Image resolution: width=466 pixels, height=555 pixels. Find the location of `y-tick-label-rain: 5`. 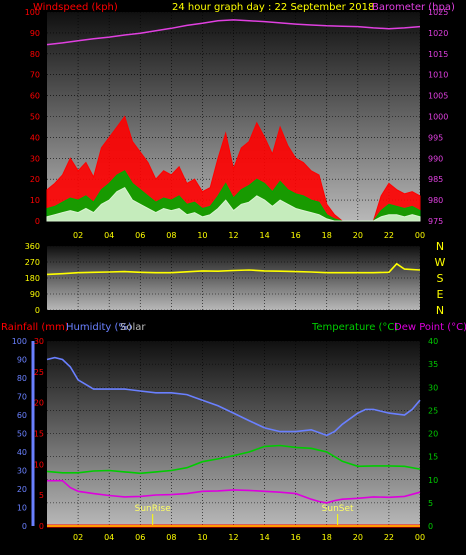

y-tick-label-rain: 5 is located at coordinates (41, 495).